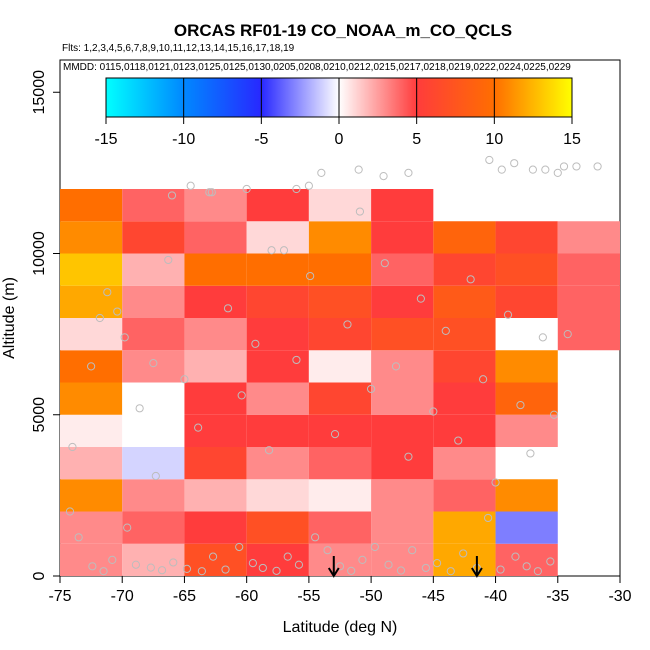  Describe the element at coordinates (619, 596) in the screenshot. I see `x-tick-label: -30` at that location.